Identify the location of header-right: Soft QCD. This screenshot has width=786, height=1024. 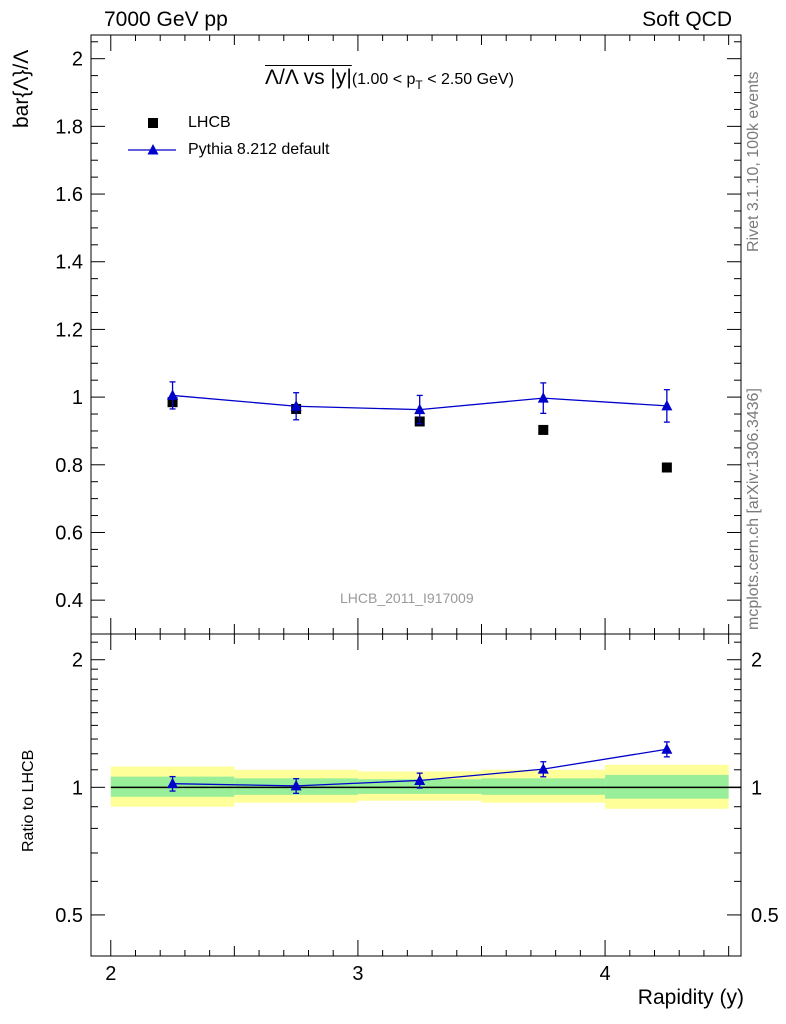
(687, 19).